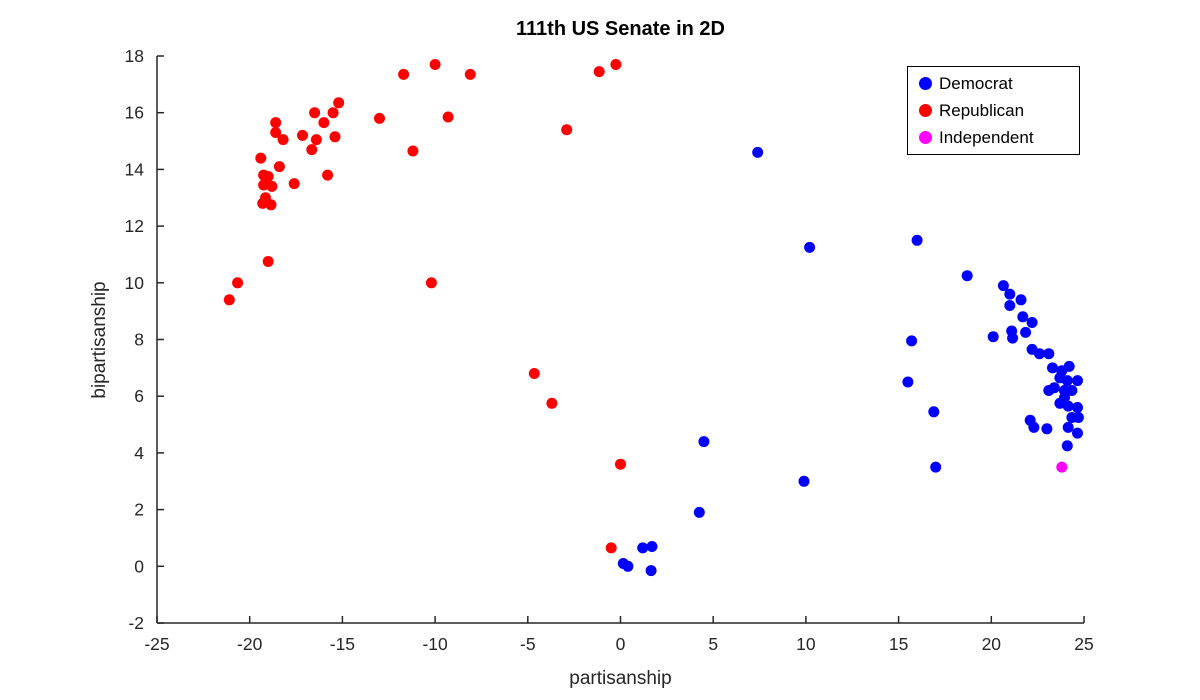 The image size is (1200, 700). I want to click on y-axis-label-container: bipartisanship, so click(100, 340).